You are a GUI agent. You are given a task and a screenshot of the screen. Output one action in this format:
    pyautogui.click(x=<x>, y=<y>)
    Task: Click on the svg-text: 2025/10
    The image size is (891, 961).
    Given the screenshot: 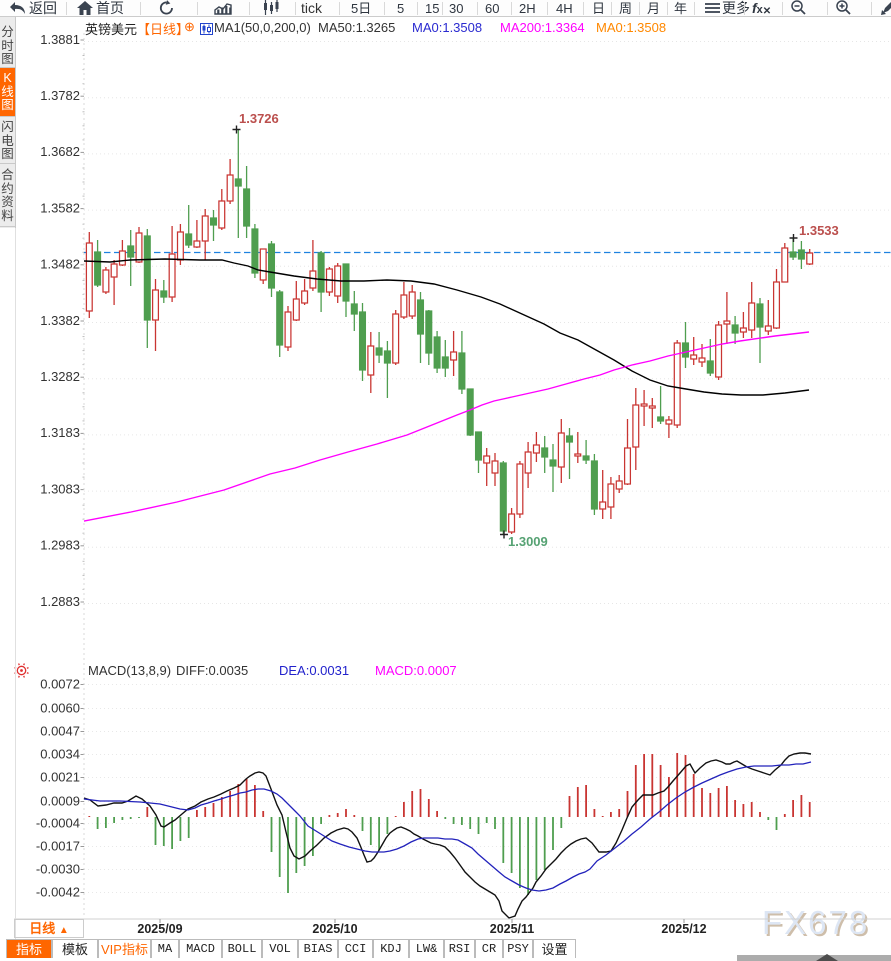 What is the action you would take?
    pyautogui.click(x=334, y=929)
    